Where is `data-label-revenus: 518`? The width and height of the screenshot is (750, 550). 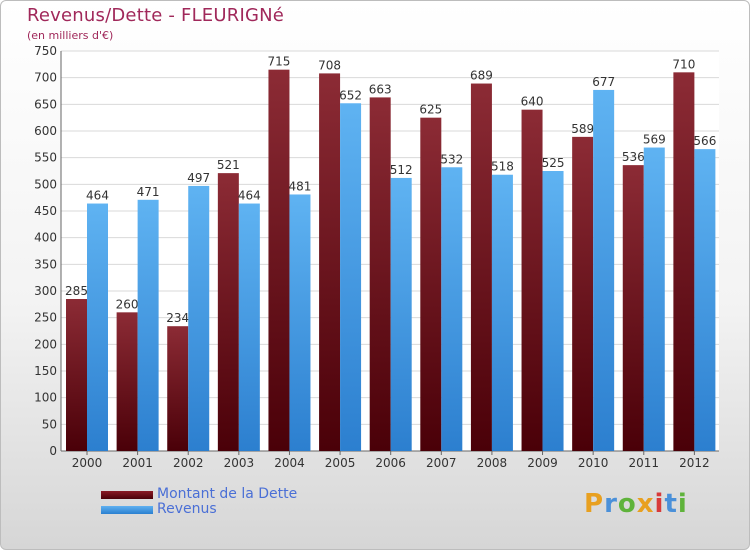
data-label-revenus: 518 is located at coordinates (502, 167).